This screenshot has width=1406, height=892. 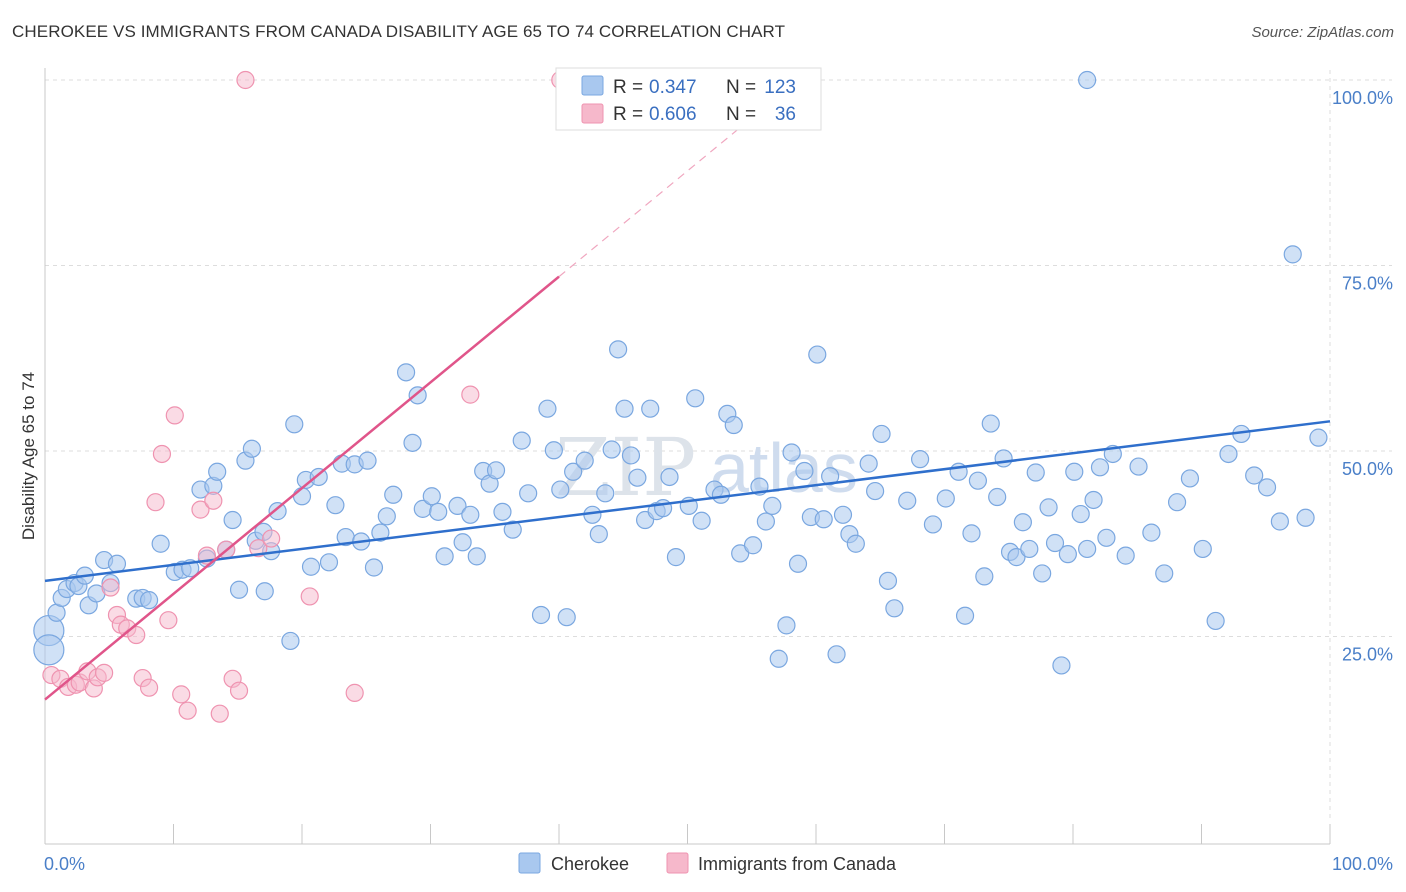 I want to click on bottom-legend-swatch-cherokee, so click(x=529, y=863).